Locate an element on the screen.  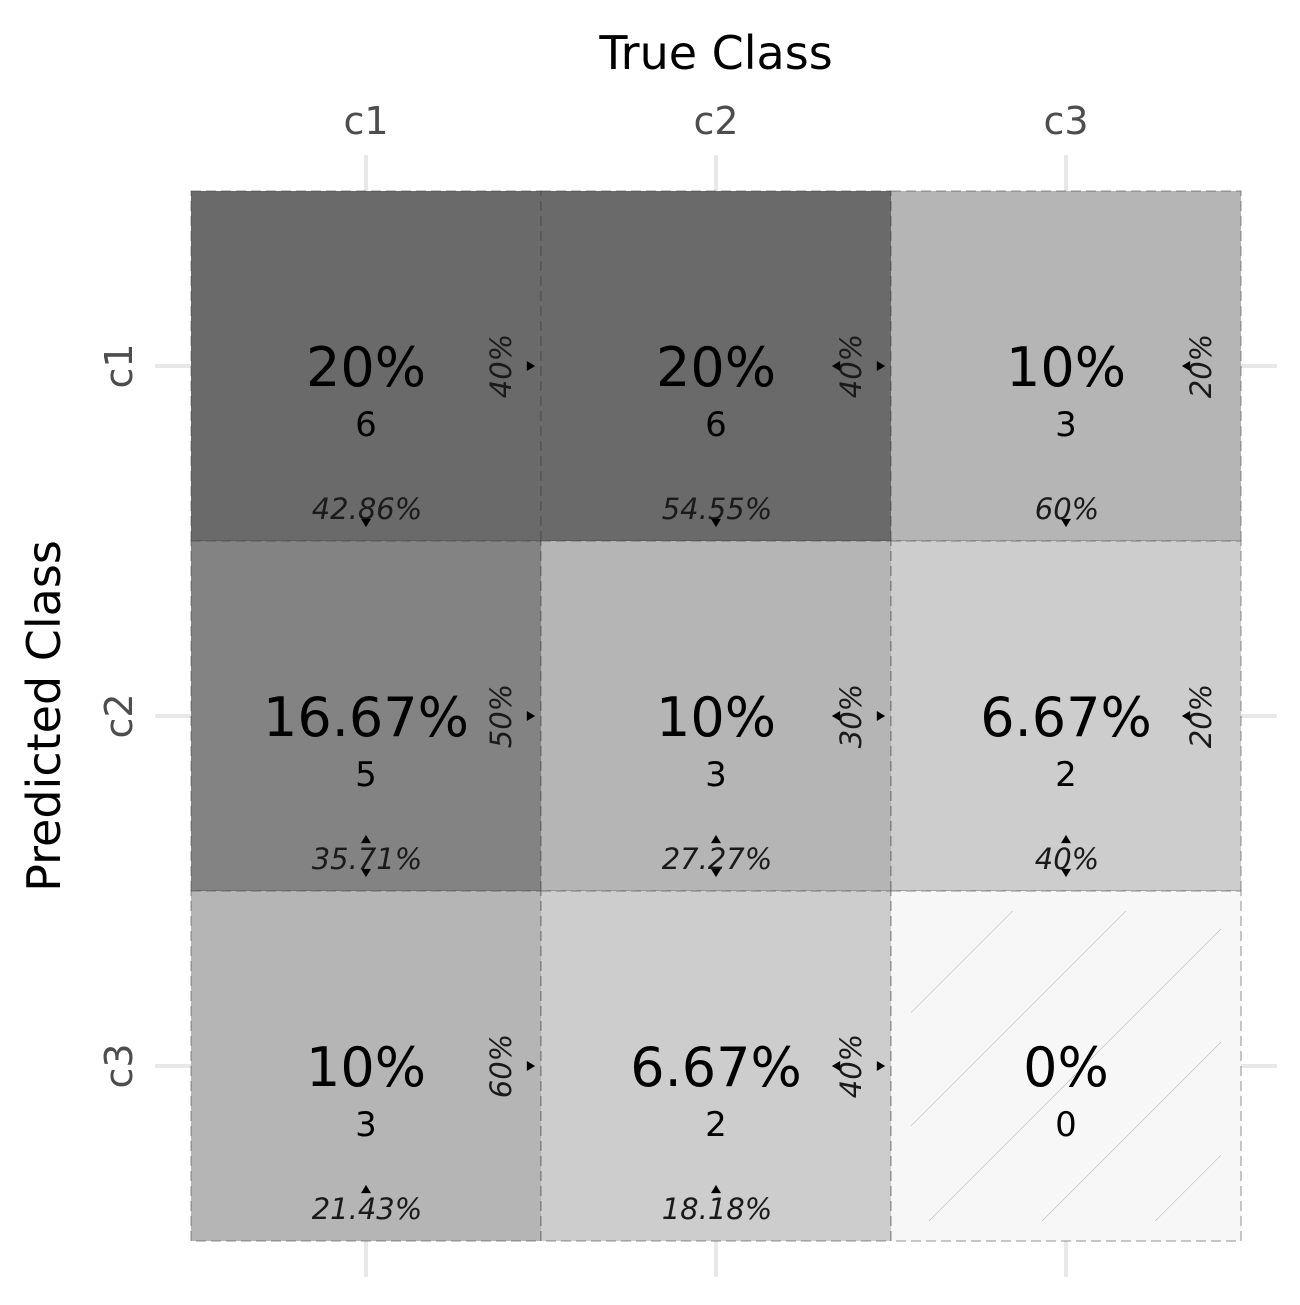
y-tick-label: c1 is located at coordinates (119, 365).